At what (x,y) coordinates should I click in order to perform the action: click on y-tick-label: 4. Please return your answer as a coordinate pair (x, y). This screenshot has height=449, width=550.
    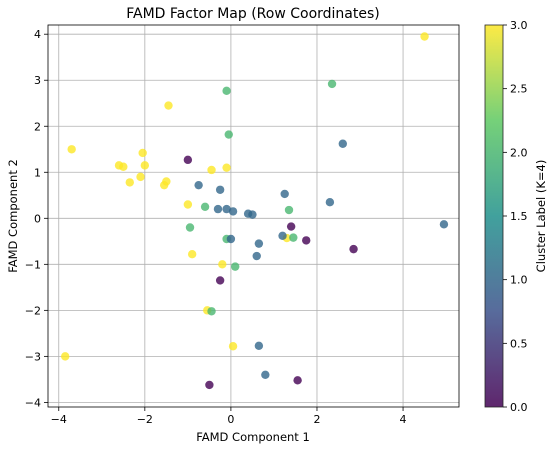
    Looking at the image, I should click on (37, 34).